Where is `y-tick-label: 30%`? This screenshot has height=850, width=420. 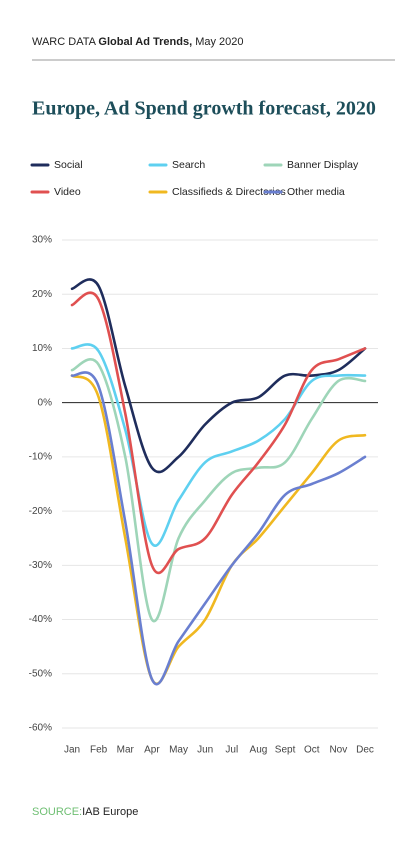 y-tick-label: 30% is located at coordinates (42, 240).